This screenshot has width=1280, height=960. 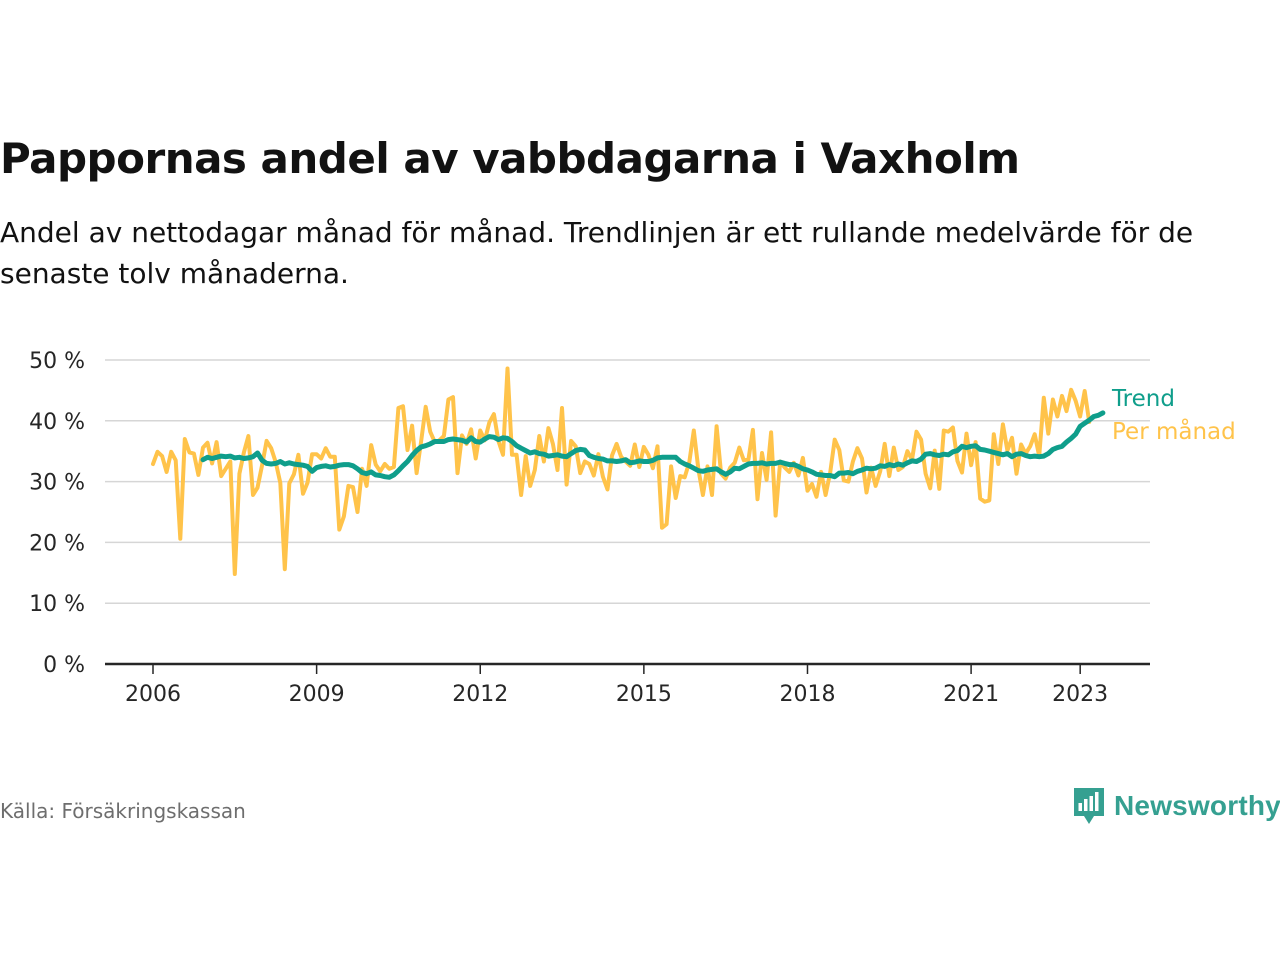 What do you see at coordinates (57, 422) in the screenshot?
I see `y-tick-label-40: 40 %` at bounding box center [57, 422].